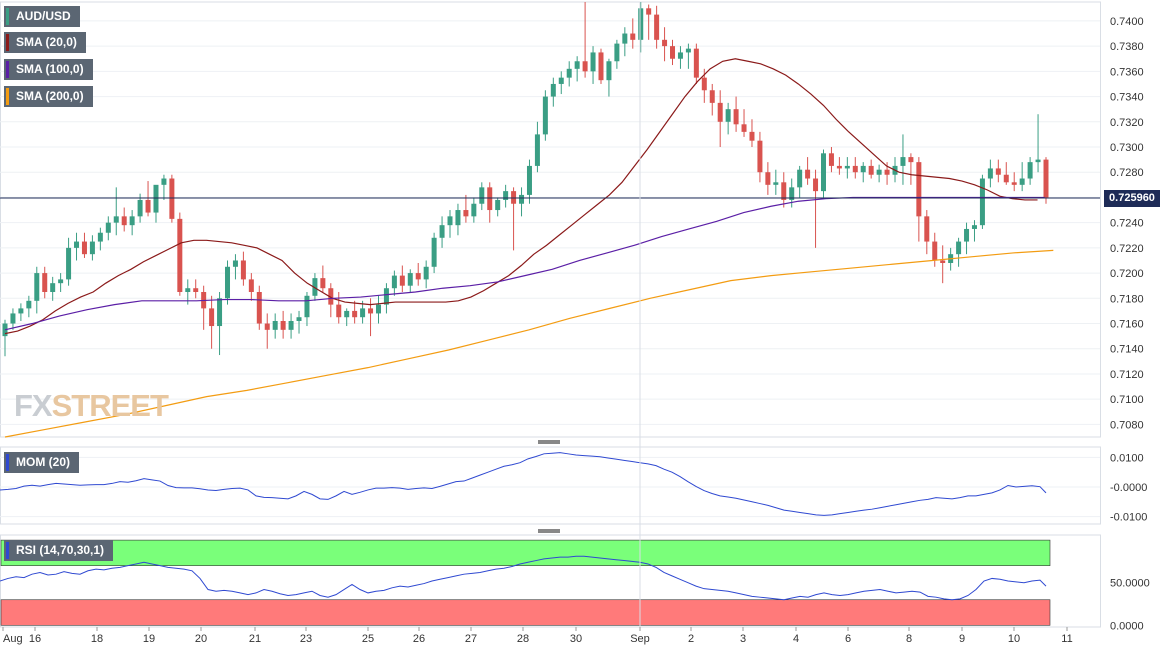  What do you see at coordinates (1127, 98) in the screenshot?
I see `price-tick-label: 0.7340` at bounding box center [1127, 98].